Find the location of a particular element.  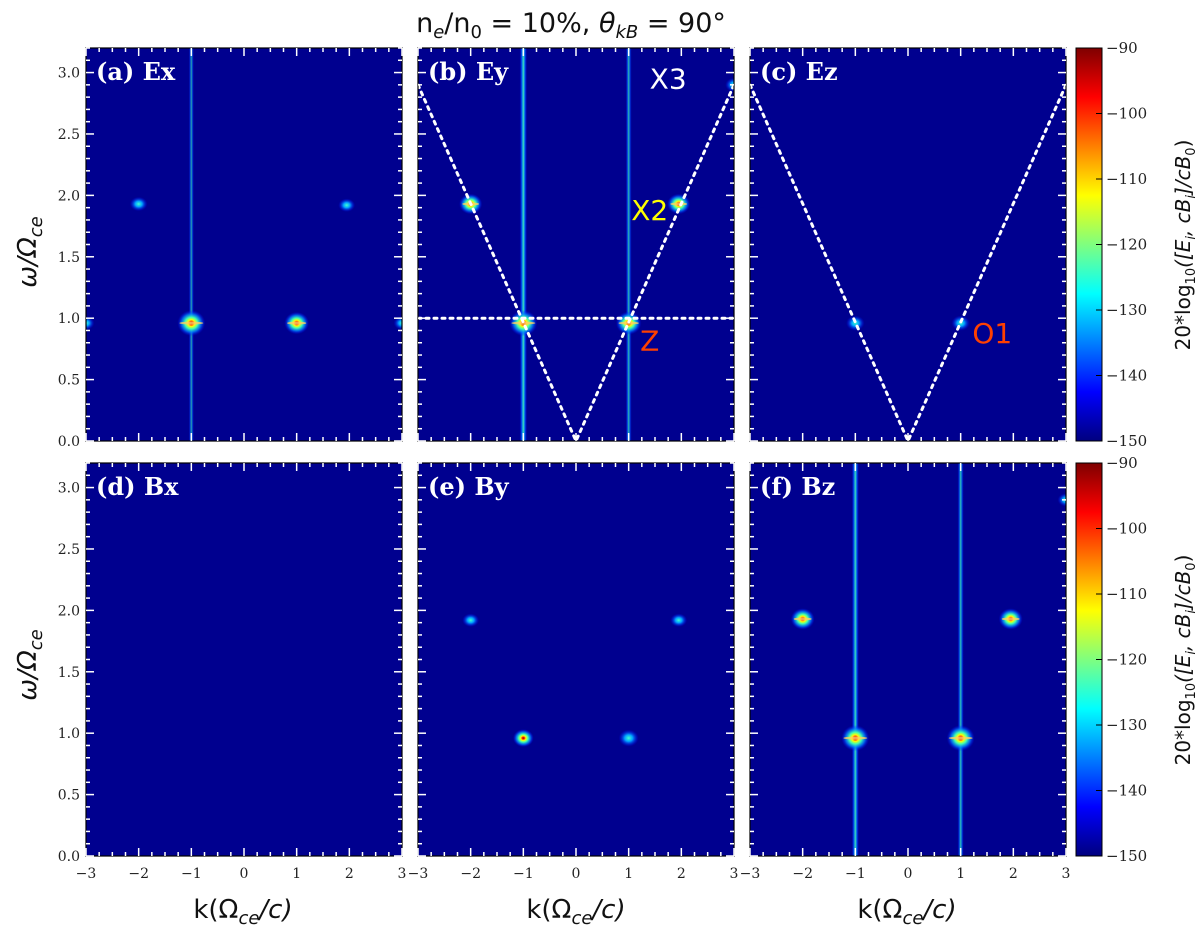

panel-e: (e) By −3 −2 −1 0 1 2 3 is located at coordinates (573, 672).